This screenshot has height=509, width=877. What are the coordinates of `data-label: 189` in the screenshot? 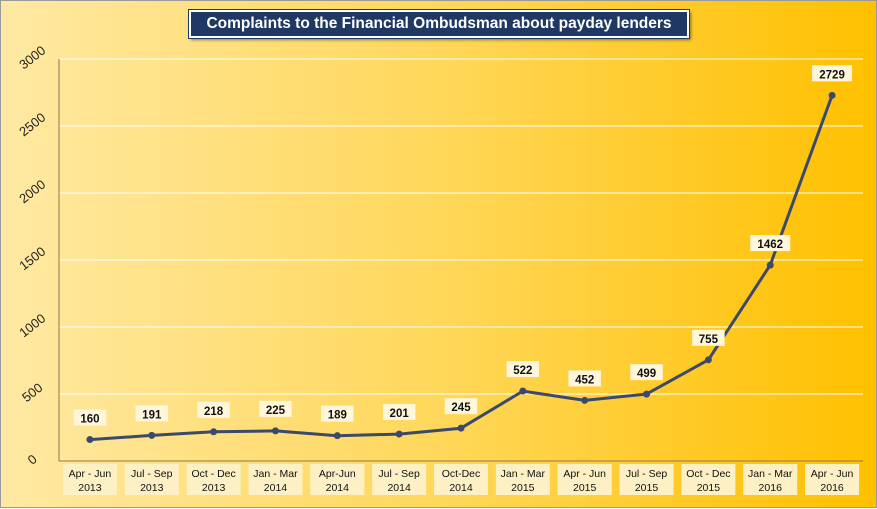 It's located at (337, 413).